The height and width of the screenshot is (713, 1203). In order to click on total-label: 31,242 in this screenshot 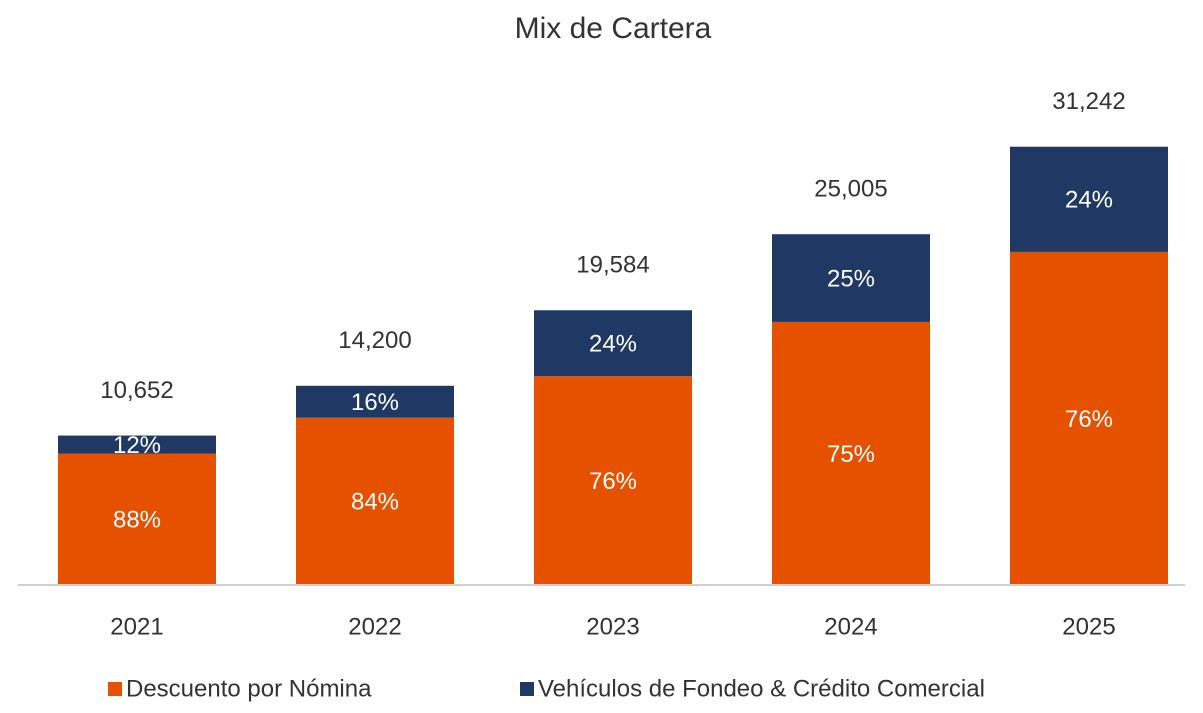, I will do `click(1088, 101)`.